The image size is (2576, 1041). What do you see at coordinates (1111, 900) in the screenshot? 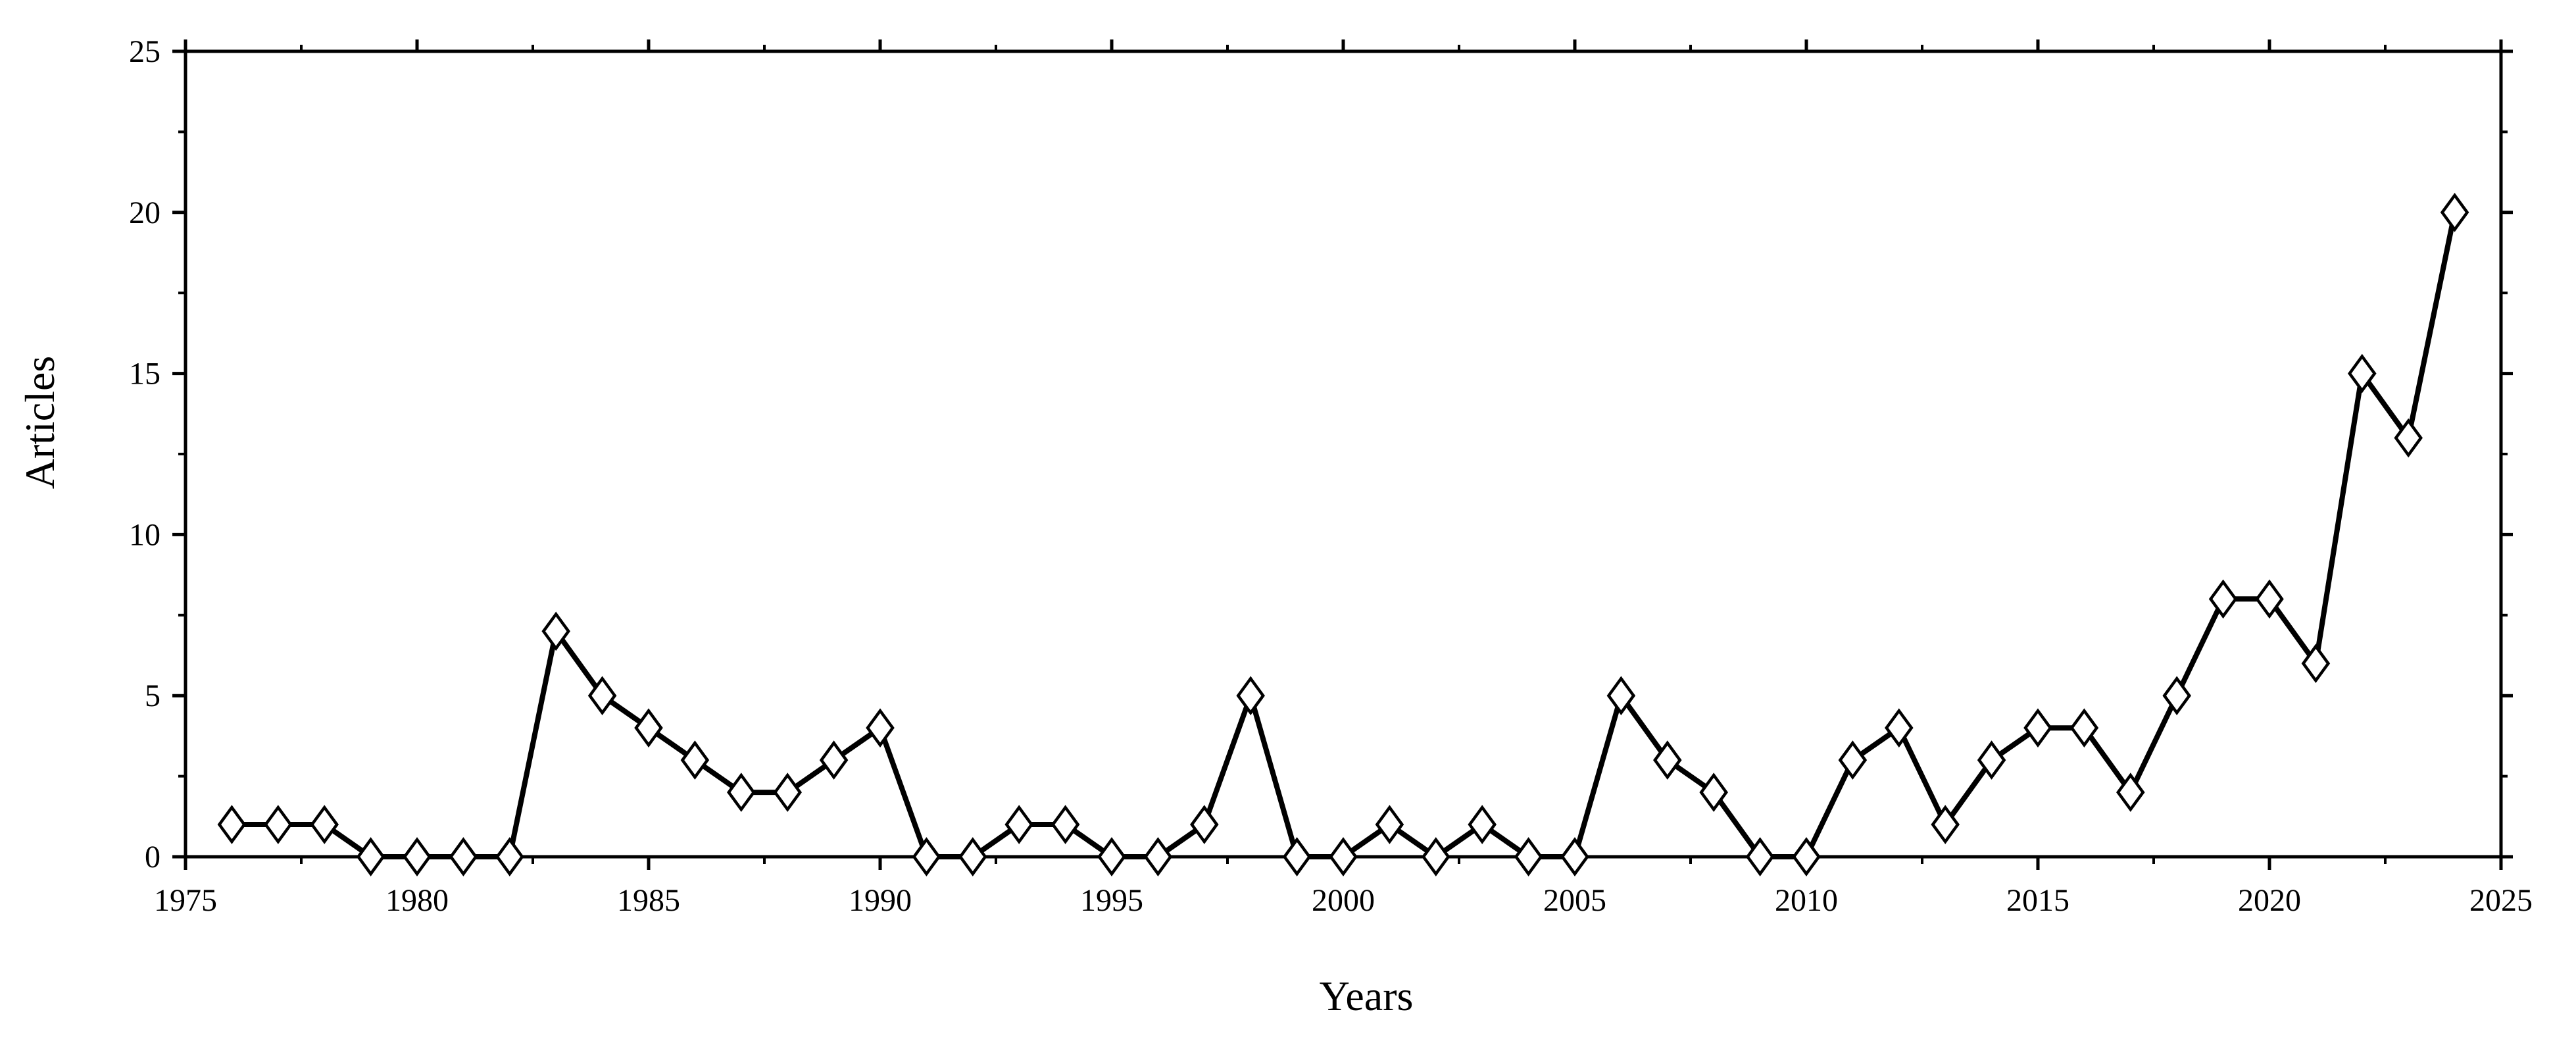
I see `x-tick-label: 1995` at bounding box center [1111, 900].